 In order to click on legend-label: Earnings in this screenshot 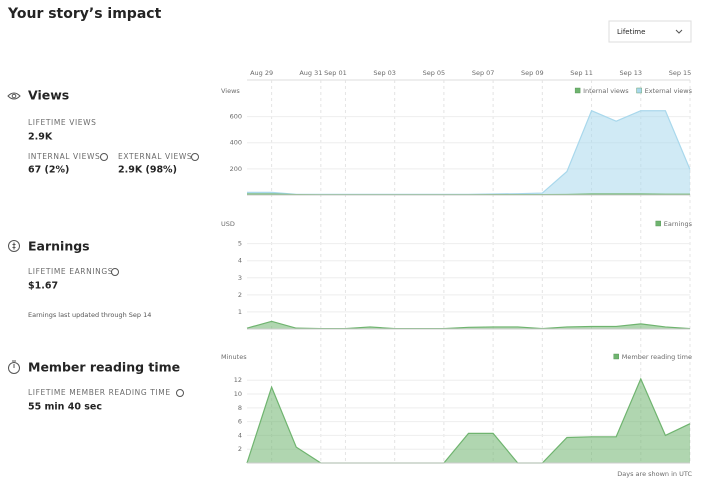, I will do `click(678, 224)`.